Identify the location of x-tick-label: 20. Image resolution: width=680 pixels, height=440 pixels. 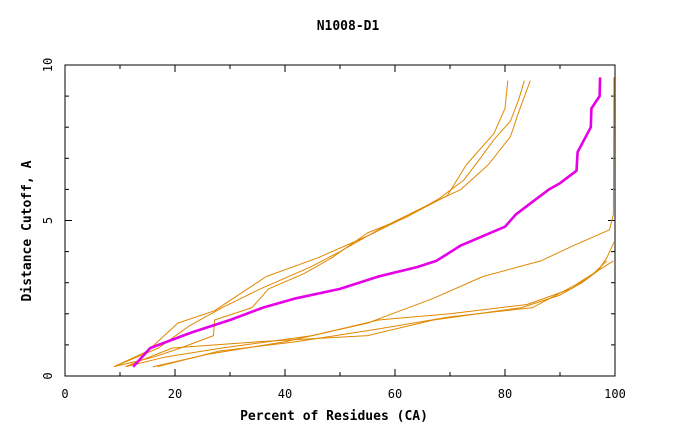
(175, 394).